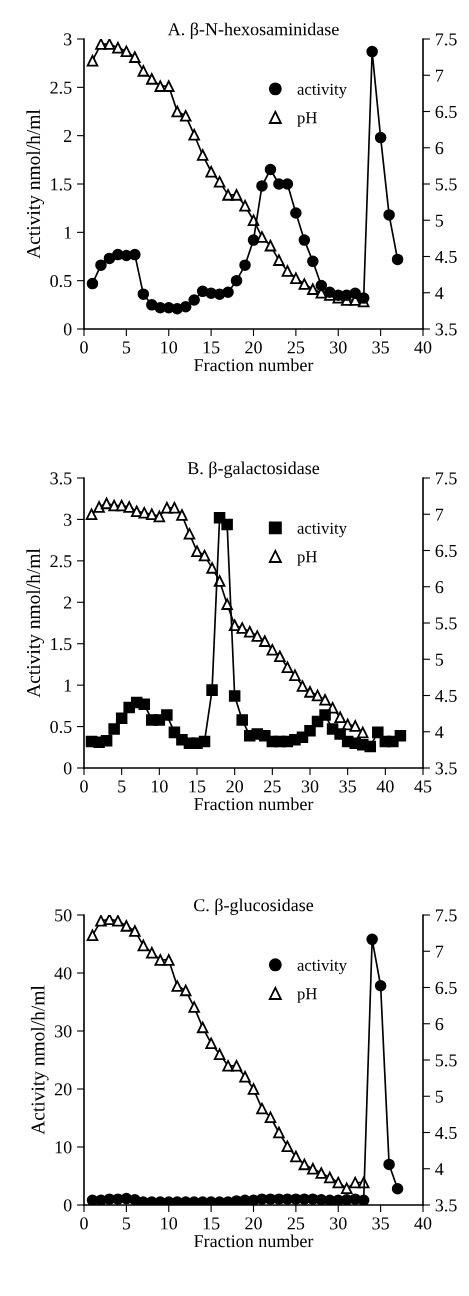 This screenshot has width=469, height=1296. I want to click on y-tick-label: 40, so click(63, 973).